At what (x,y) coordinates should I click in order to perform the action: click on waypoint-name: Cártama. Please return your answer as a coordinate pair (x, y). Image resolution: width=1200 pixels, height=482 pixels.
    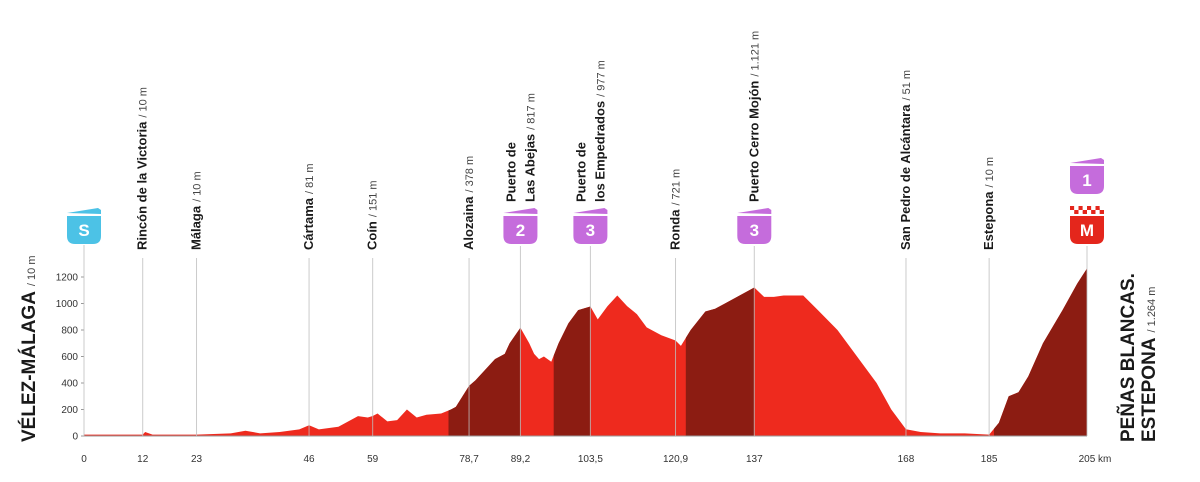
    Looking at the image, I should click on (308, 223).